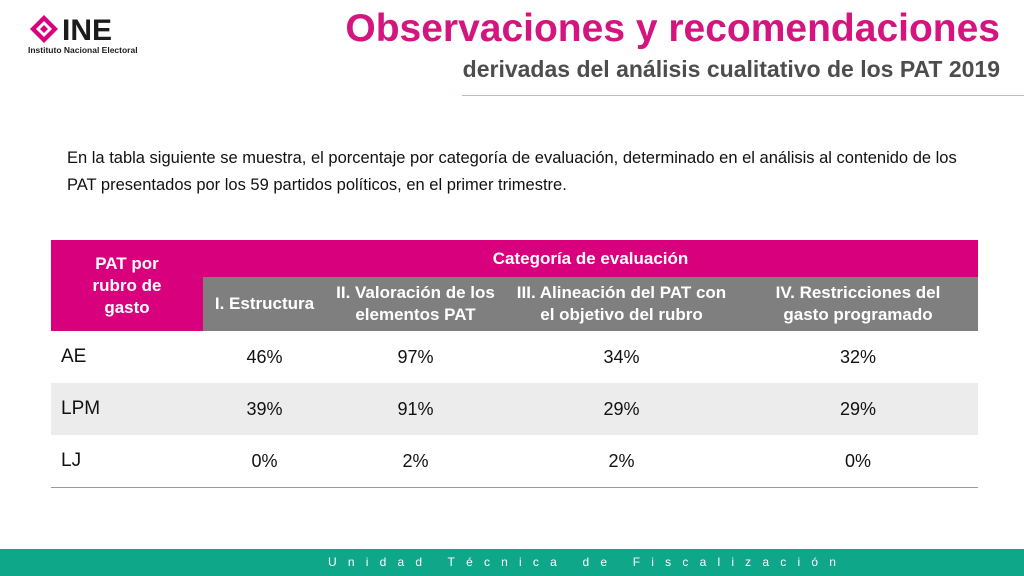 The image size is (1024, 576). I want to click on row-label: AE, so click(74, 356).